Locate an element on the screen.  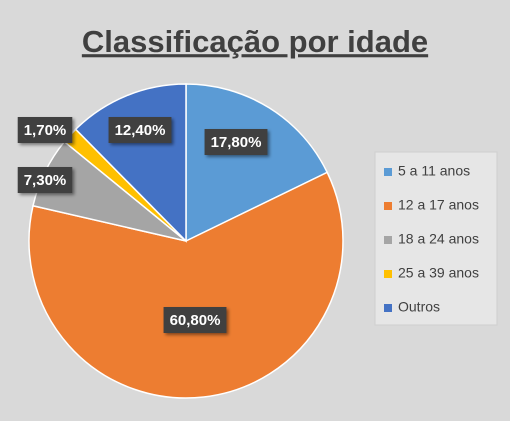
data-label: 7,30% is located at coordinates (45, 180).